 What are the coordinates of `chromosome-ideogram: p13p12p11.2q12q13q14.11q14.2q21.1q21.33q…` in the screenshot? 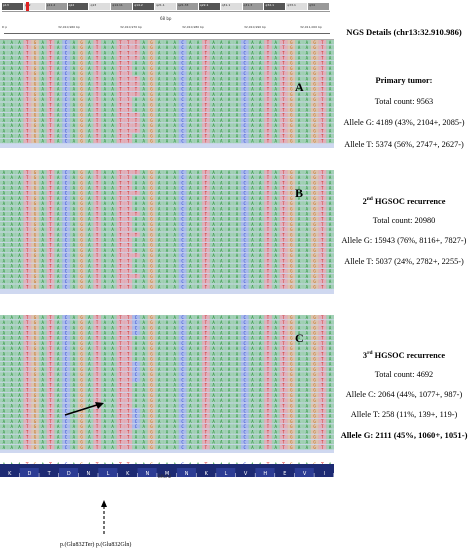 It's located at (166, 7).